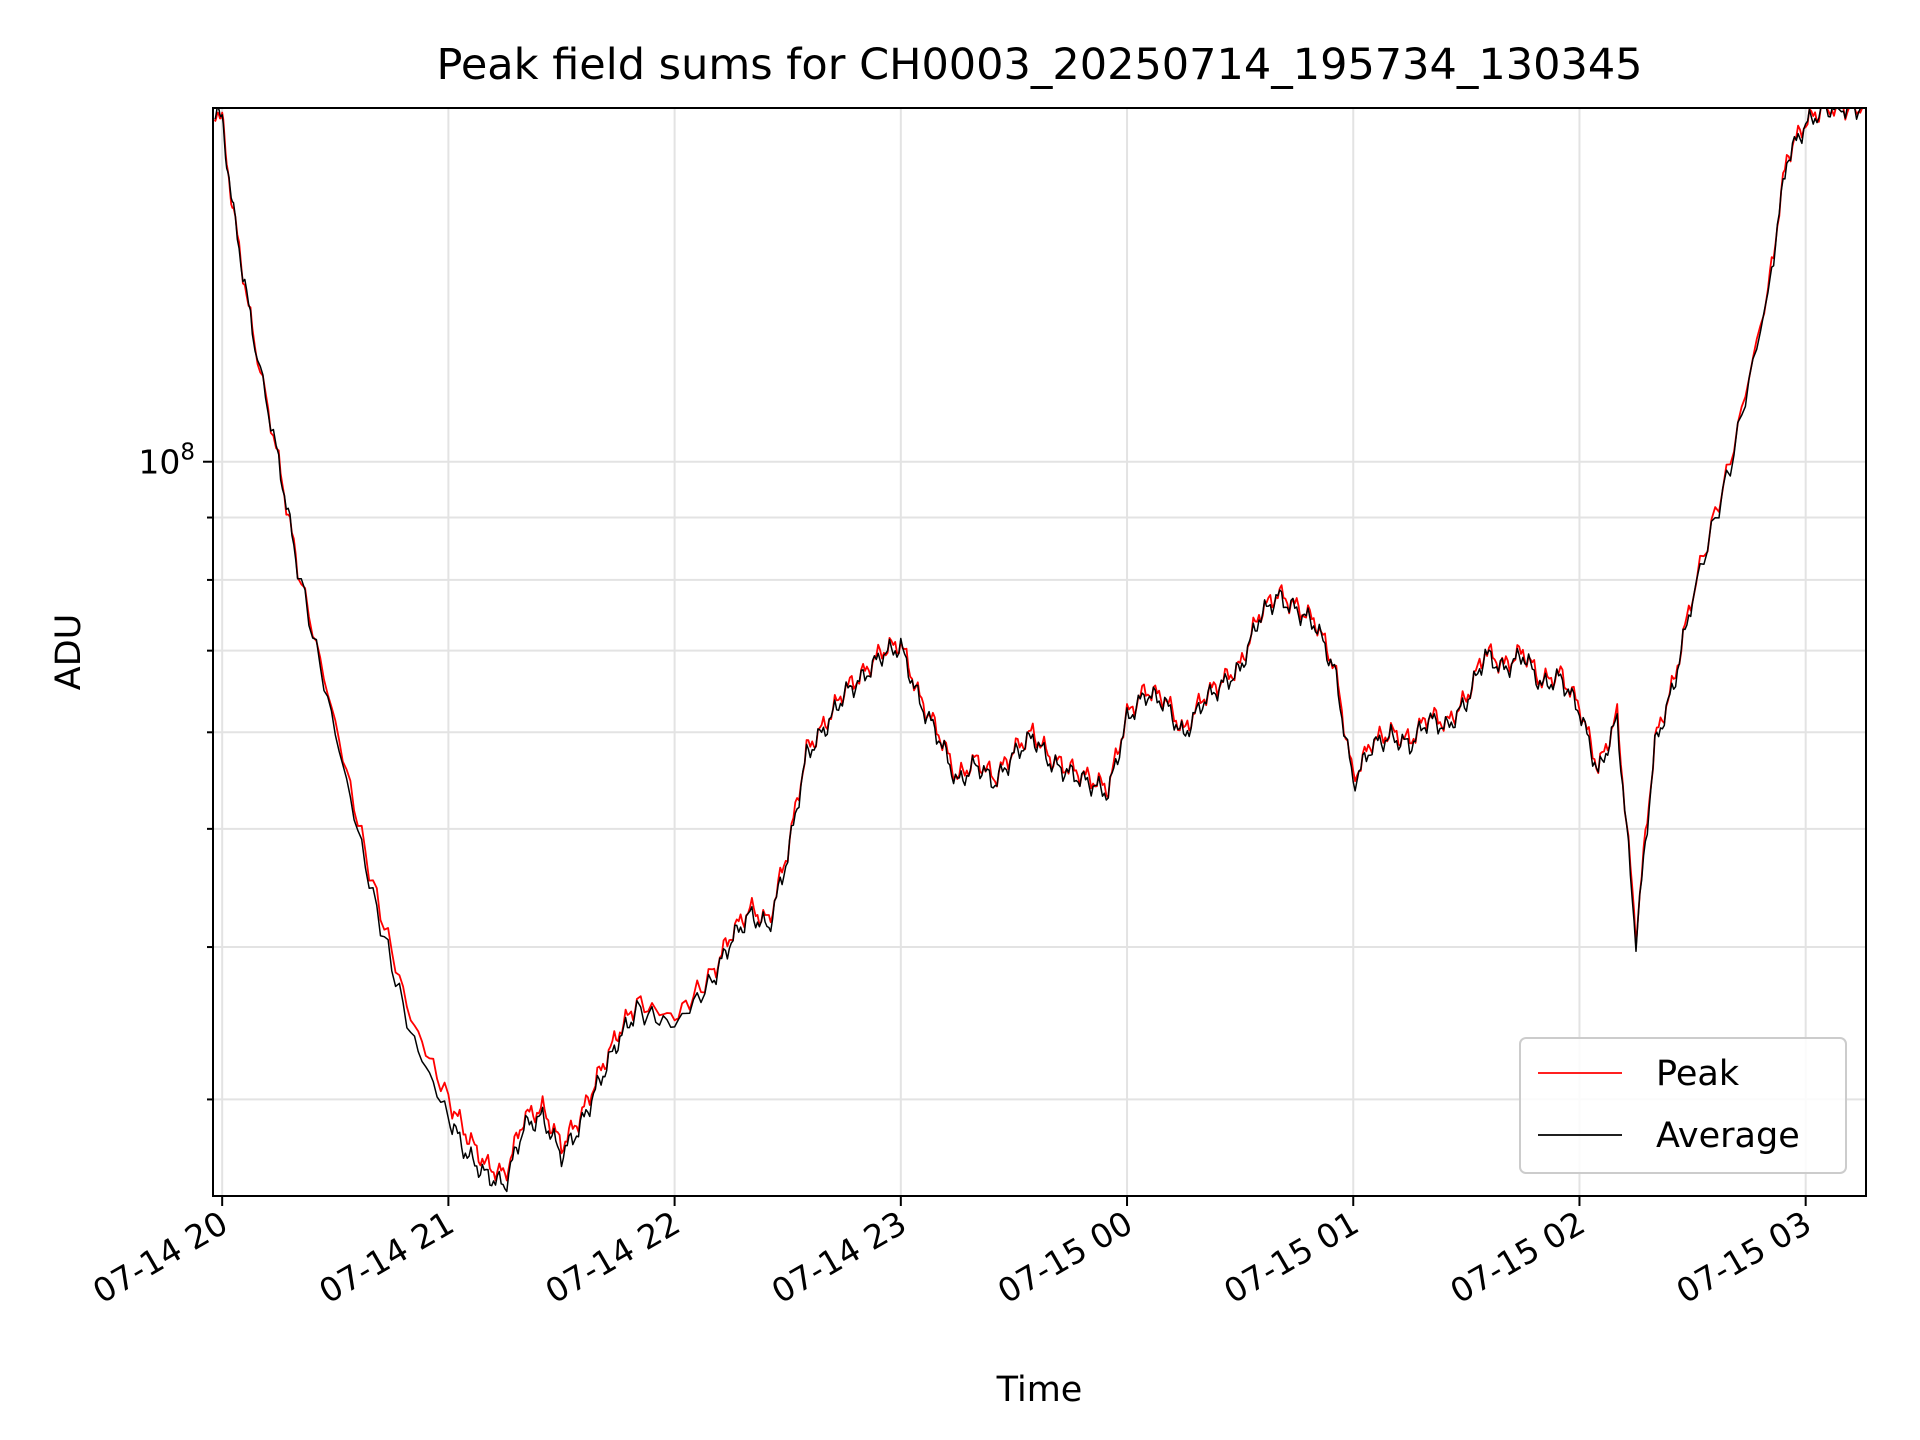 Image resolution: width=1920 pixels, height=1440 pixels. What do you see at coordinates (159, 462) in the screenshot?
I see `y-tick-base: 10` at bounding box center [159, 462].